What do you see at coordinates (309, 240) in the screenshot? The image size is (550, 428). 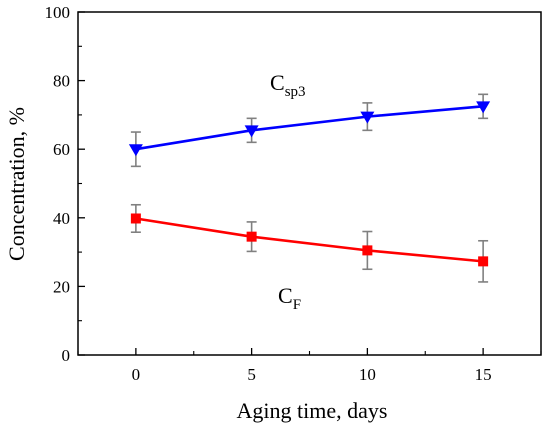 I see `series-line-cf` at bounding box center [309, 240].